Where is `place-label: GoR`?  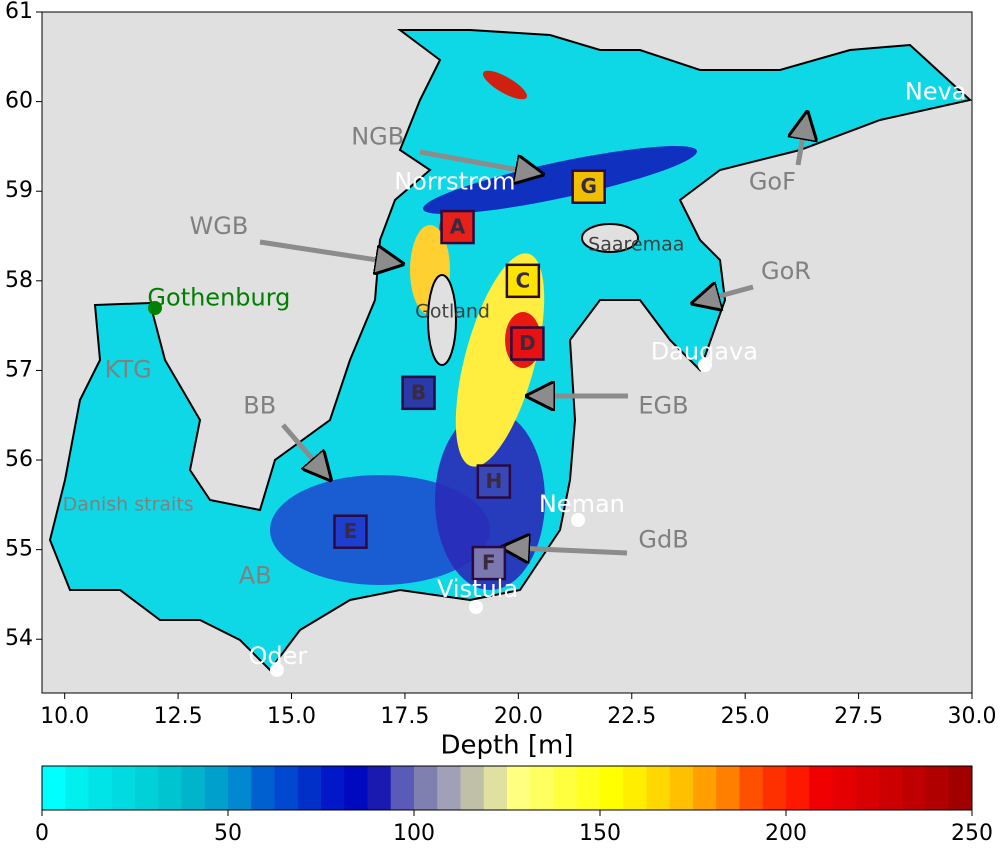 place-label: GoR is located at coordinates (786, 271).